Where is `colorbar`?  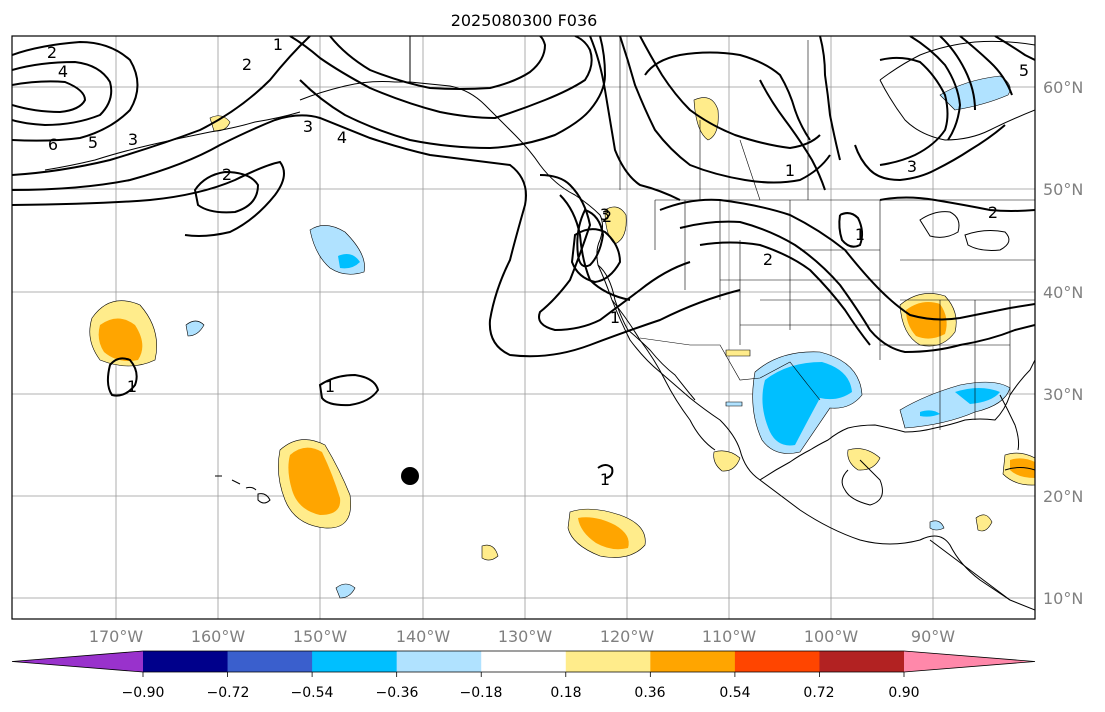
colorbar is located at coordinates (523, 663).